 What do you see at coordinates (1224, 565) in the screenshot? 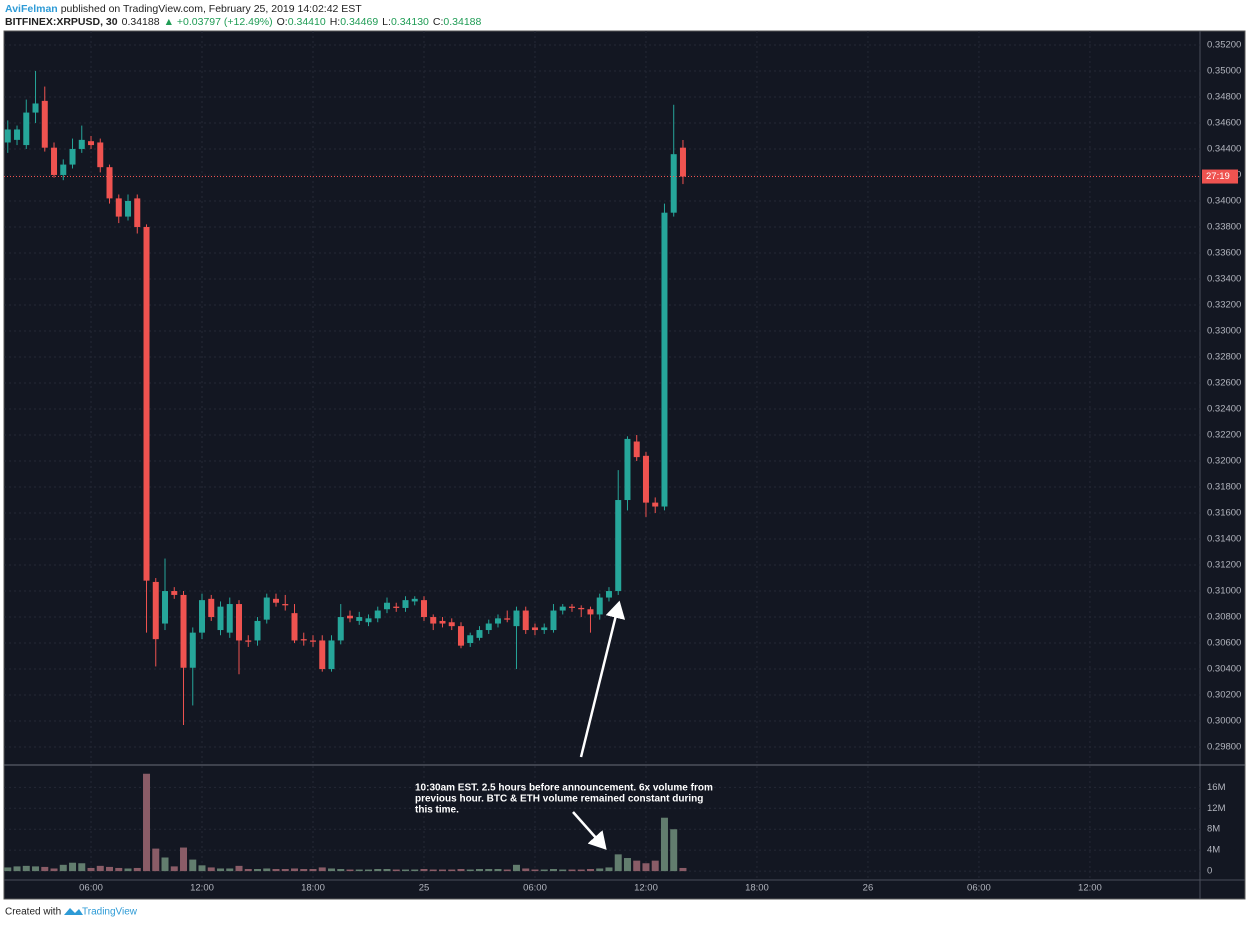
I see `y-tick-label: 0.31200` at bounding box center [1224, 565].